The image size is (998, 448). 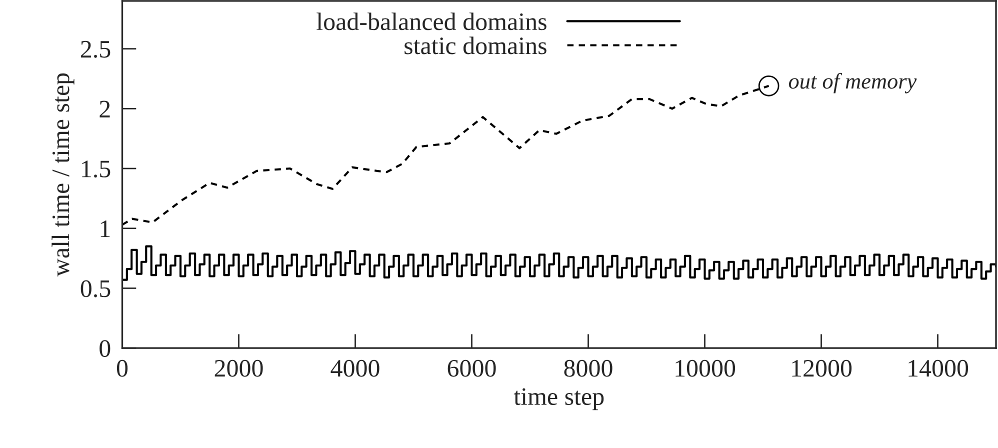 What do you see at coordinates (822, 368) in the screenshot?
I see `x-tick-label: 12000` at bounding box center [822, 368].